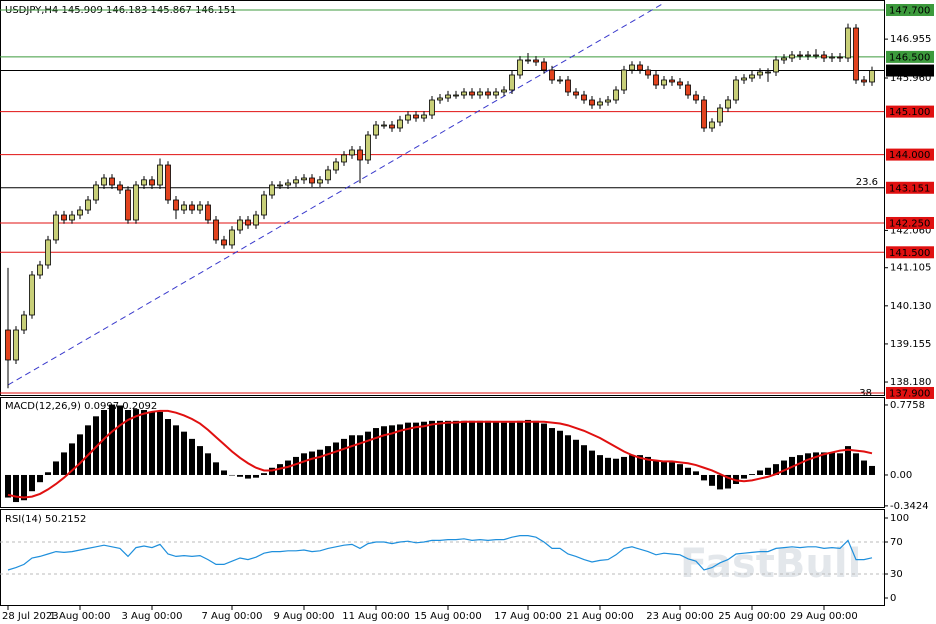 The height and width of the screenshot is (624, 936). What do you see at coordinates (151, 616) in the screenshot?
I see `x-tick-label: 3 Aug 00:00` at bounding box center [151, 616].